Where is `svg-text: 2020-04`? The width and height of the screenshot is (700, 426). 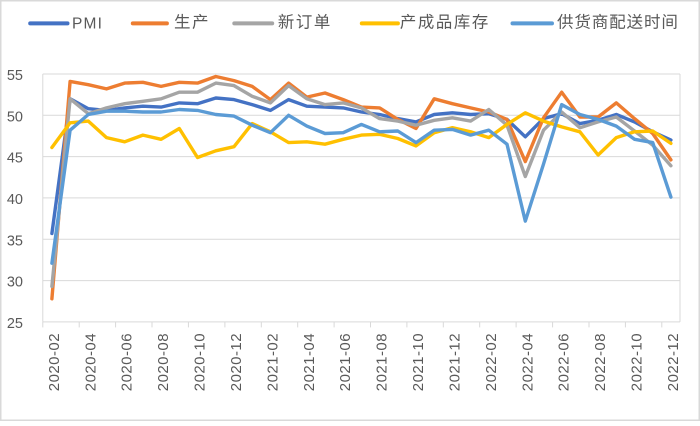
svg-text: 2020-04 is located at coordinates (90, 362).